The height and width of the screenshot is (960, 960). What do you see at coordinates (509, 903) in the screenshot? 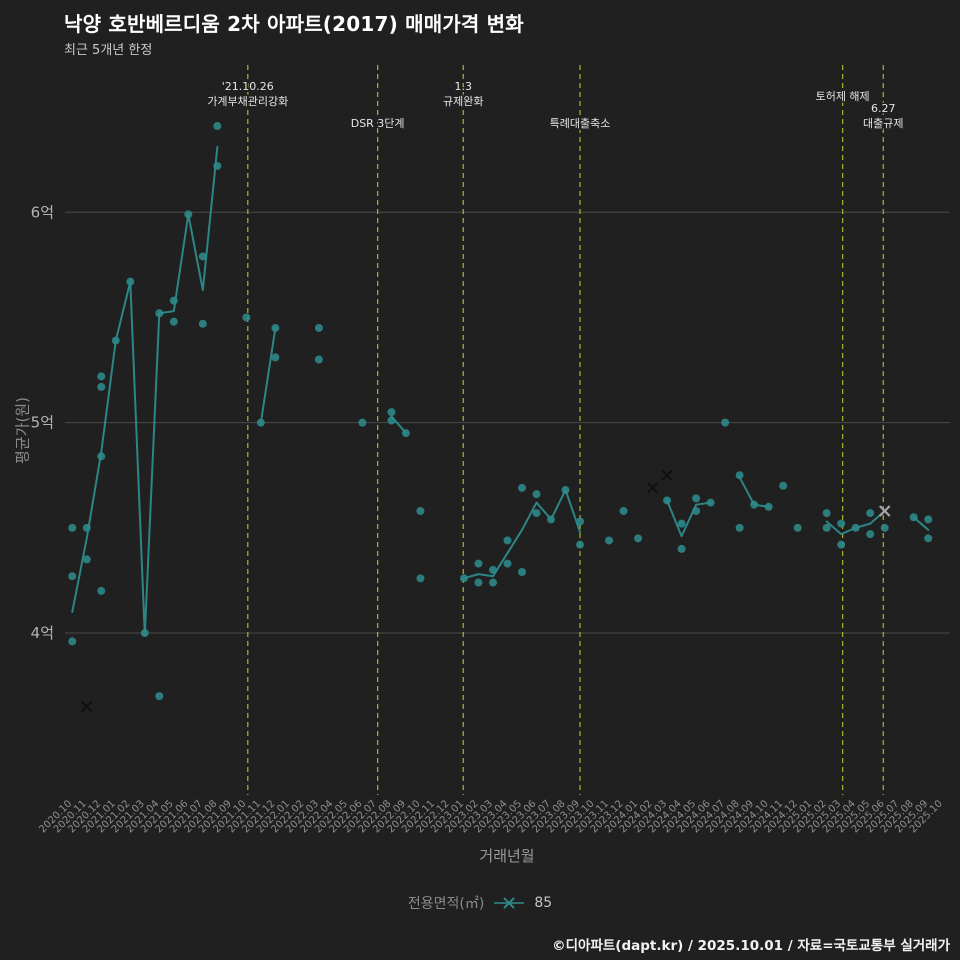
I see `x-marker-icon` at bounding box center [509, 903].